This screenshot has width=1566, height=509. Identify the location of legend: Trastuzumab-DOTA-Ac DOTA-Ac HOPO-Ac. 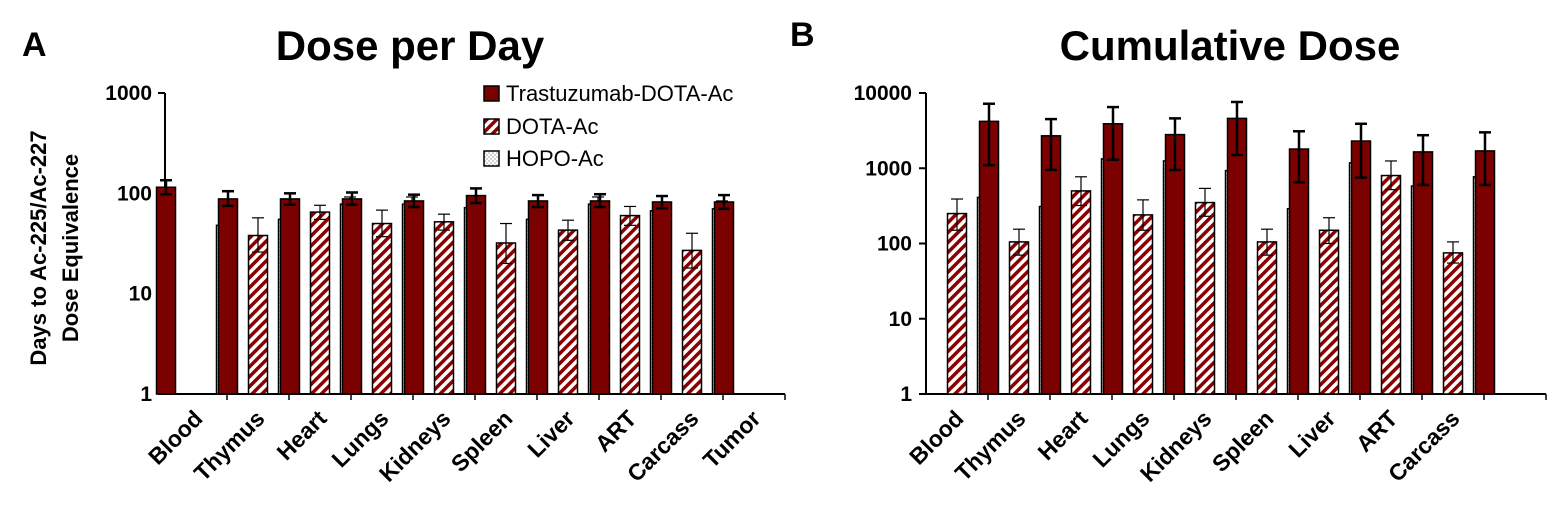
(608, 126).